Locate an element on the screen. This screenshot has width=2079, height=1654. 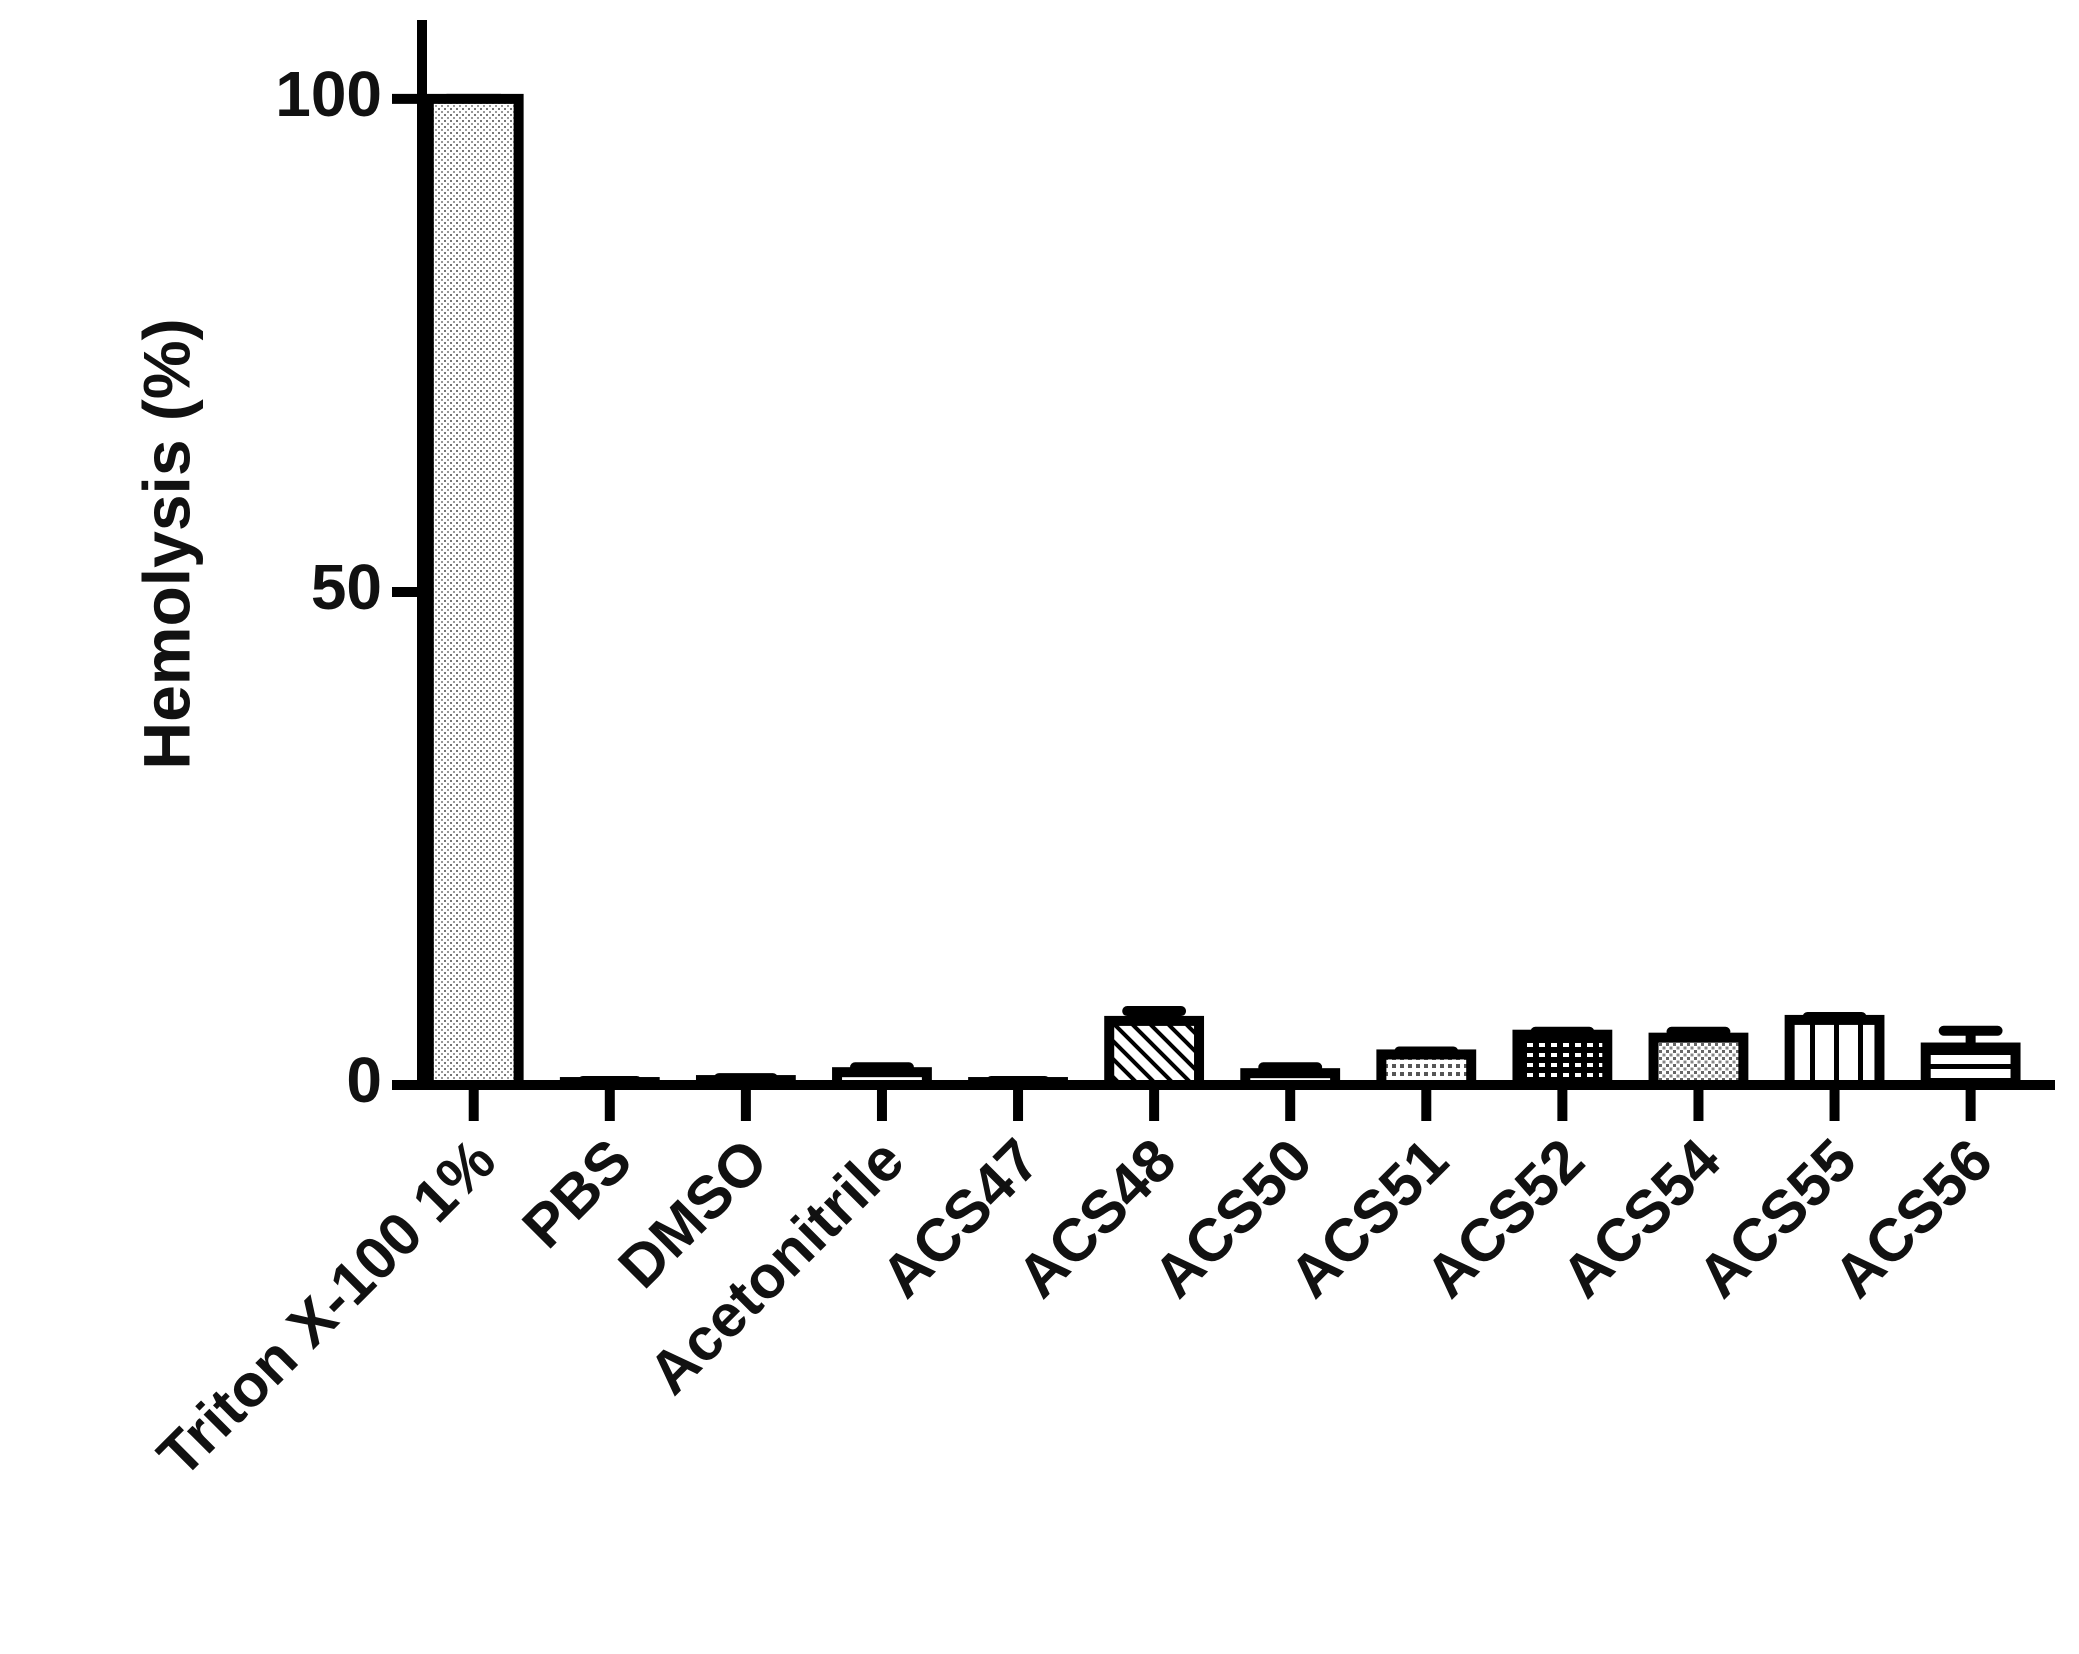
y-tick-label: 100 is located at coordinates (328, 94).